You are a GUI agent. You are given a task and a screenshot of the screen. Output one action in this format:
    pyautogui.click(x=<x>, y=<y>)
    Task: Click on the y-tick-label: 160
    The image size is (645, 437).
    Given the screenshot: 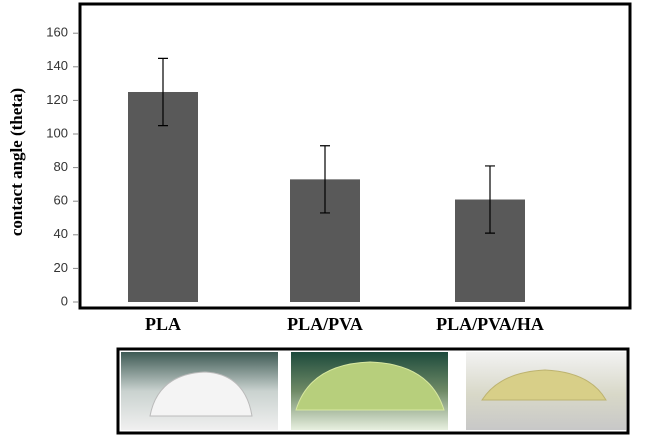 What is the action you would take?
    pyautogui.click(x=57, y=32)
    